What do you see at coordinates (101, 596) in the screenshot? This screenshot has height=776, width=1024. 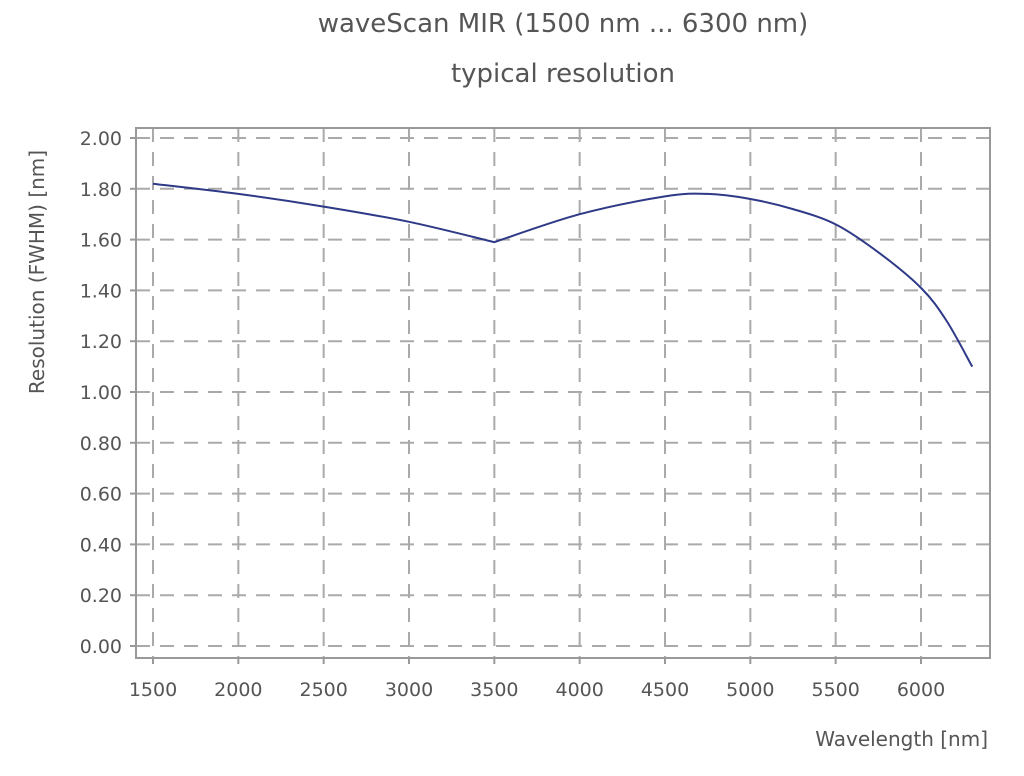 I see `y-tick-label: 0.20` at bounding box center [101, 596].